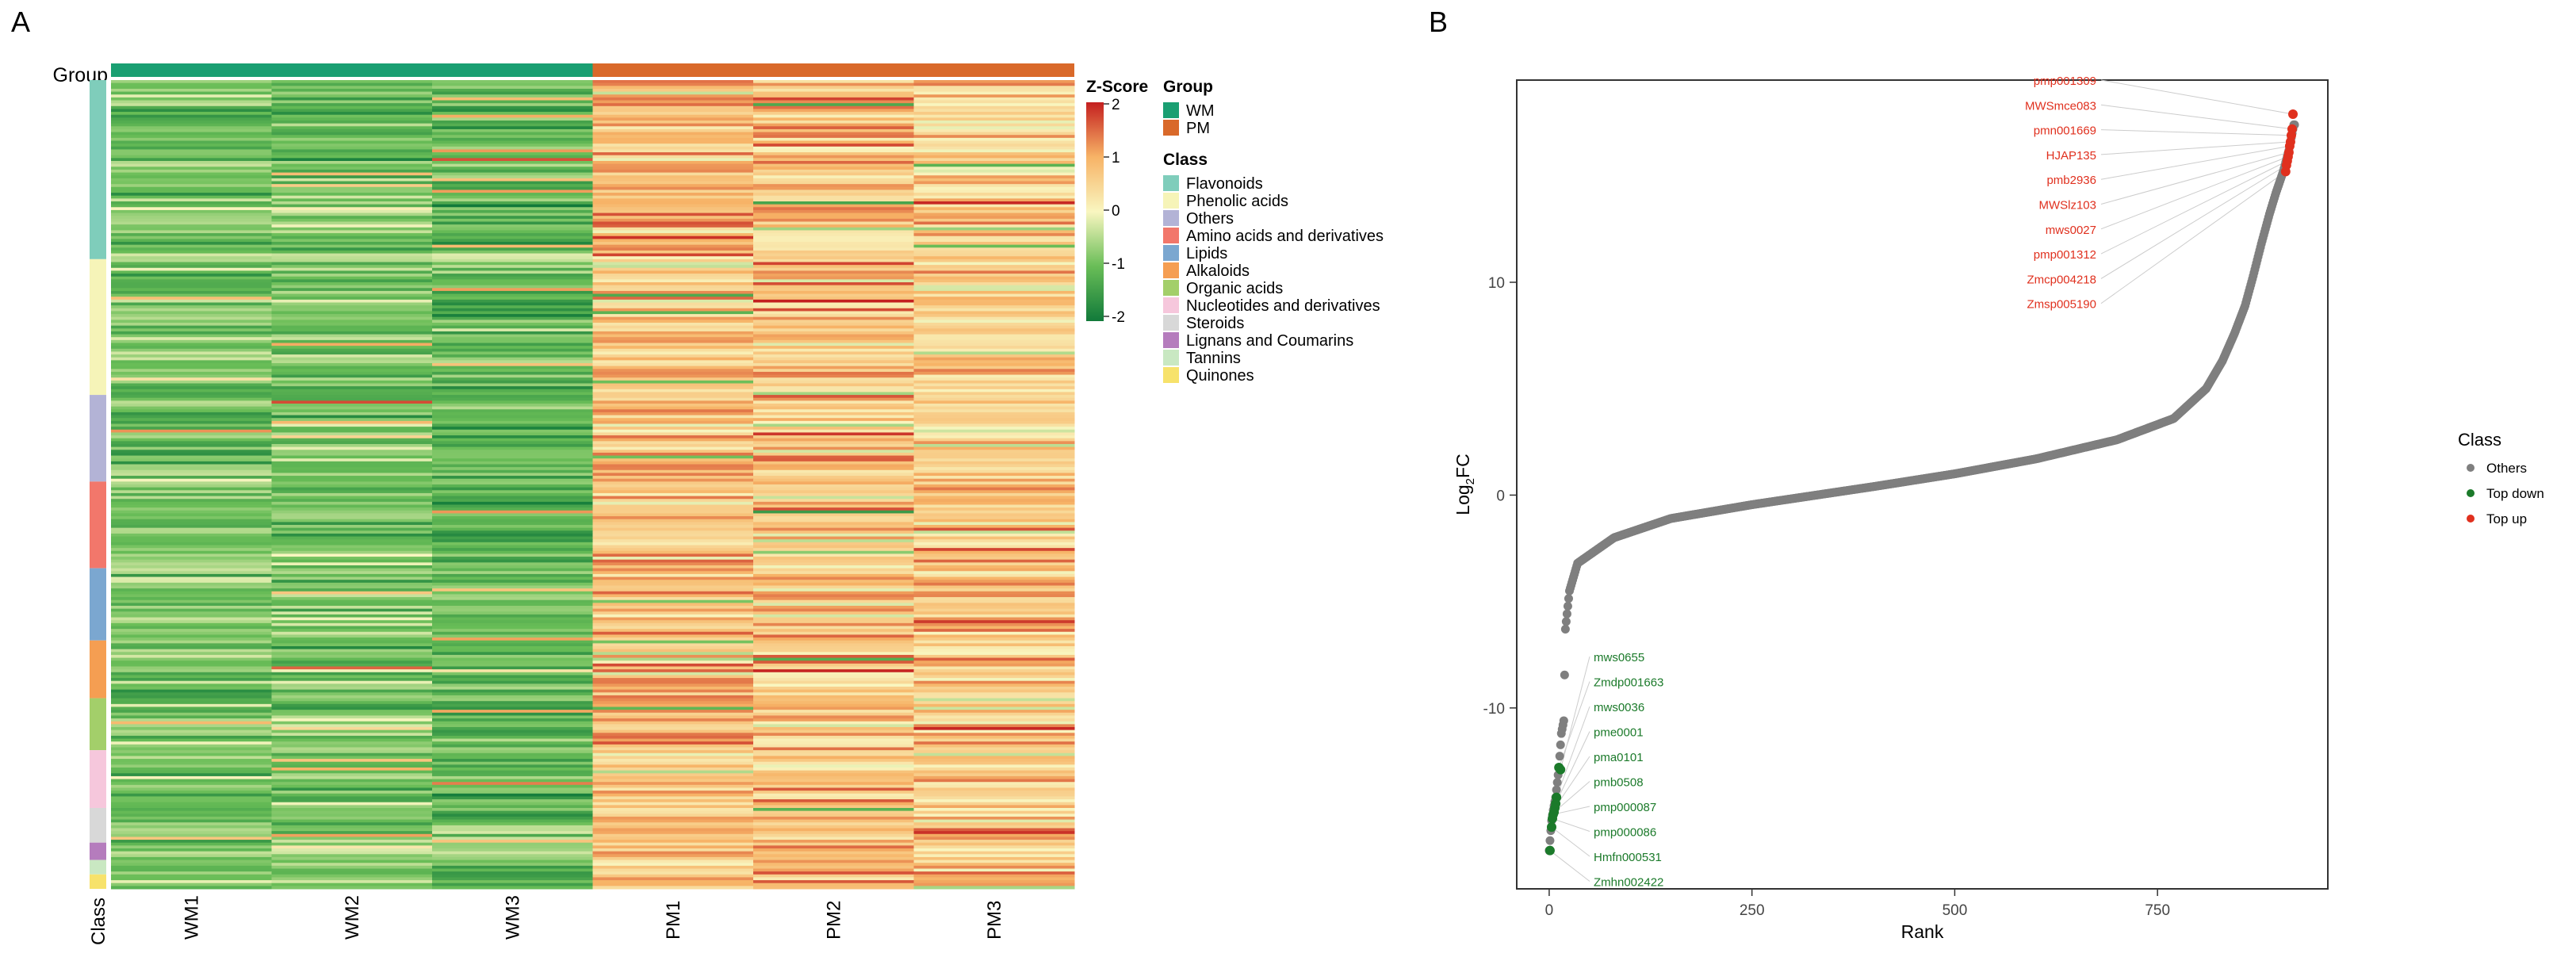 The width and height of the screenshot is (2576, 961). What do you see at coordinates (2157, 910) in the screenshot?
I see `x-tick-label: 750` at bounding box center [2157, 910].